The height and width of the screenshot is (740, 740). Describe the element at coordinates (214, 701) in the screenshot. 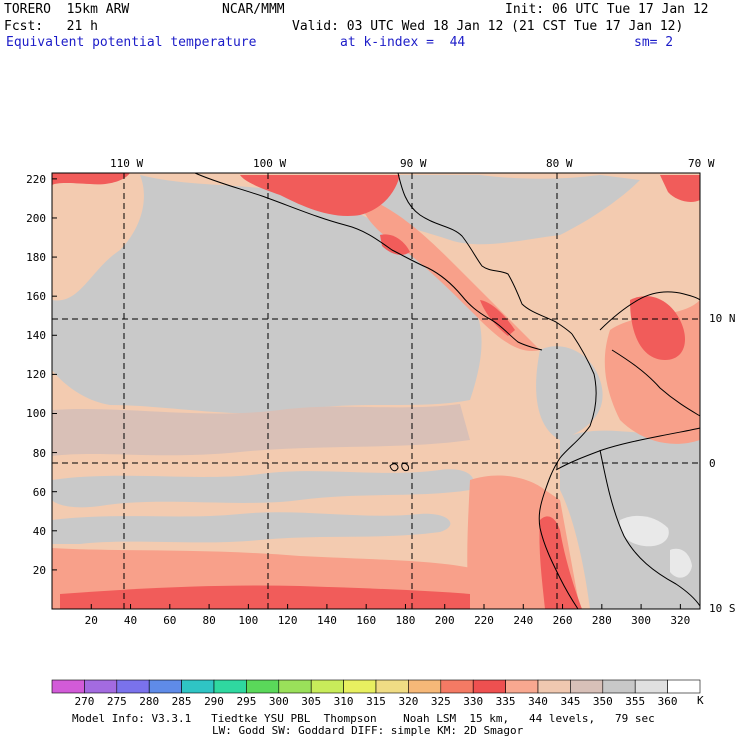

I see `colorbar-label-290: 290` at that location.